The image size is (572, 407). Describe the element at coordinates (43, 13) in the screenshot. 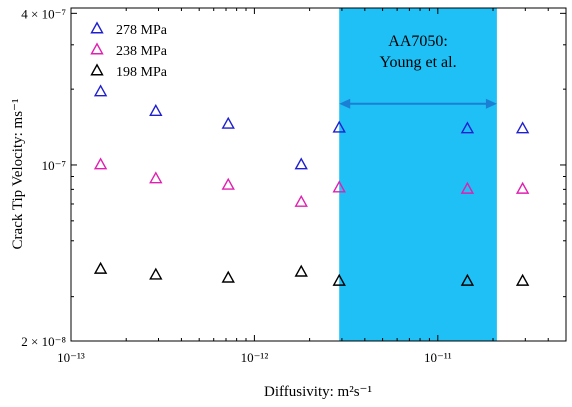

I see `y-tick-label-2: 4 × 10⁻⁷` at that location.